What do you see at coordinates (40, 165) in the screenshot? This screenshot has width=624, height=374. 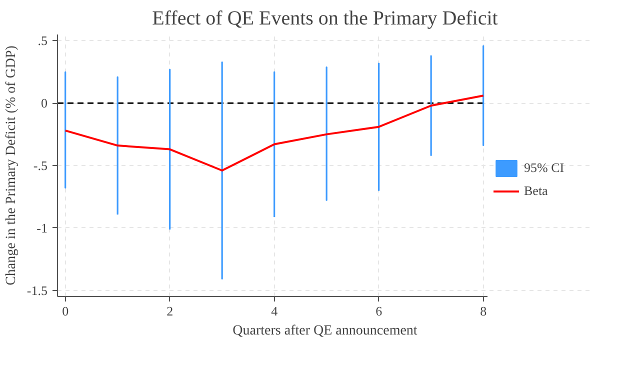 I see `y-tick-label: -.5` at bounding box center [40, 165].